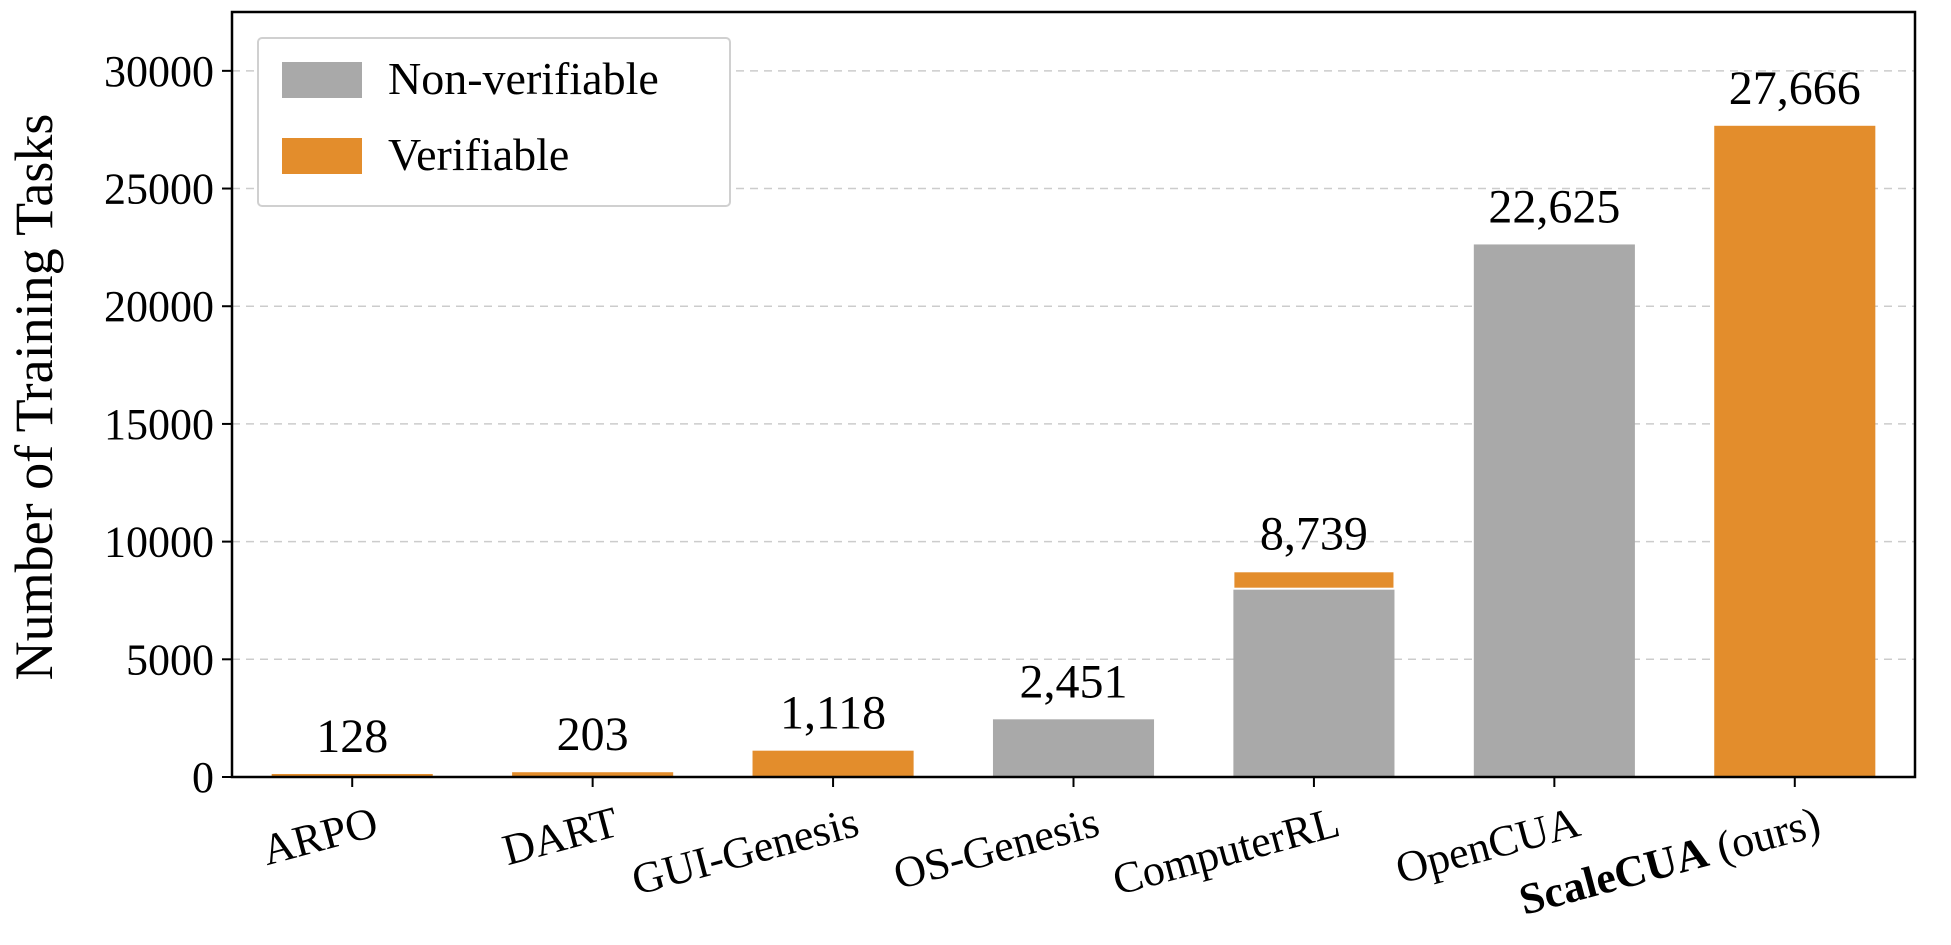 The height and width of the screenshot is (945, 1951). What do you see at coordinates (203, 777) in the screenshot?
I see `y-tick-label: 0` at bounding box center [203, 777].